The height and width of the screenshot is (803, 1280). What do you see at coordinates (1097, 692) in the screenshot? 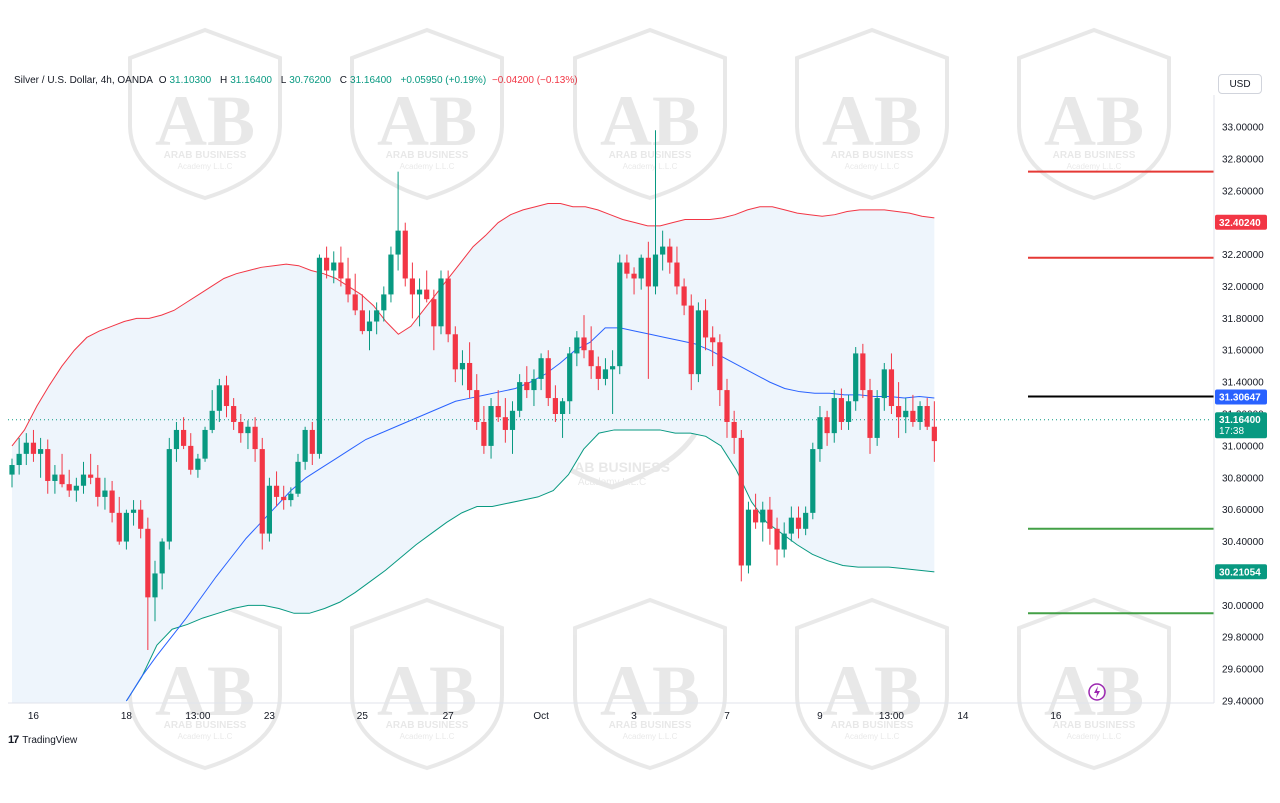
I see `lightning-icon` at bounding box center [1097, 692].